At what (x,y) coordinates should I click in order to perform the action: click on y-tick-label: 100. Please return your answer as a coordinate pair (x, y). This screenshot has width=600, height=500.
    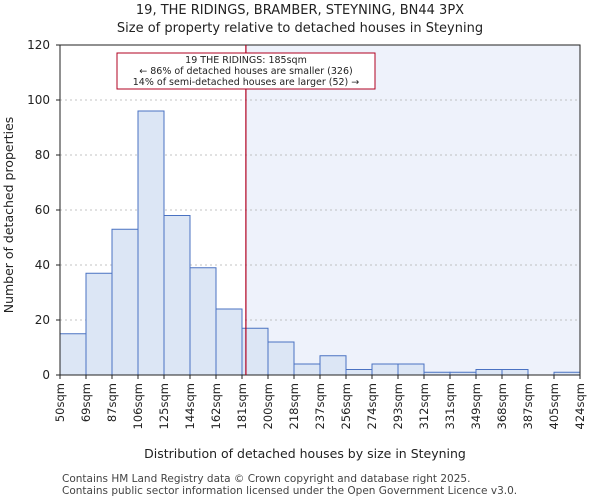
    Looking at the image, I should click on (38, 100).